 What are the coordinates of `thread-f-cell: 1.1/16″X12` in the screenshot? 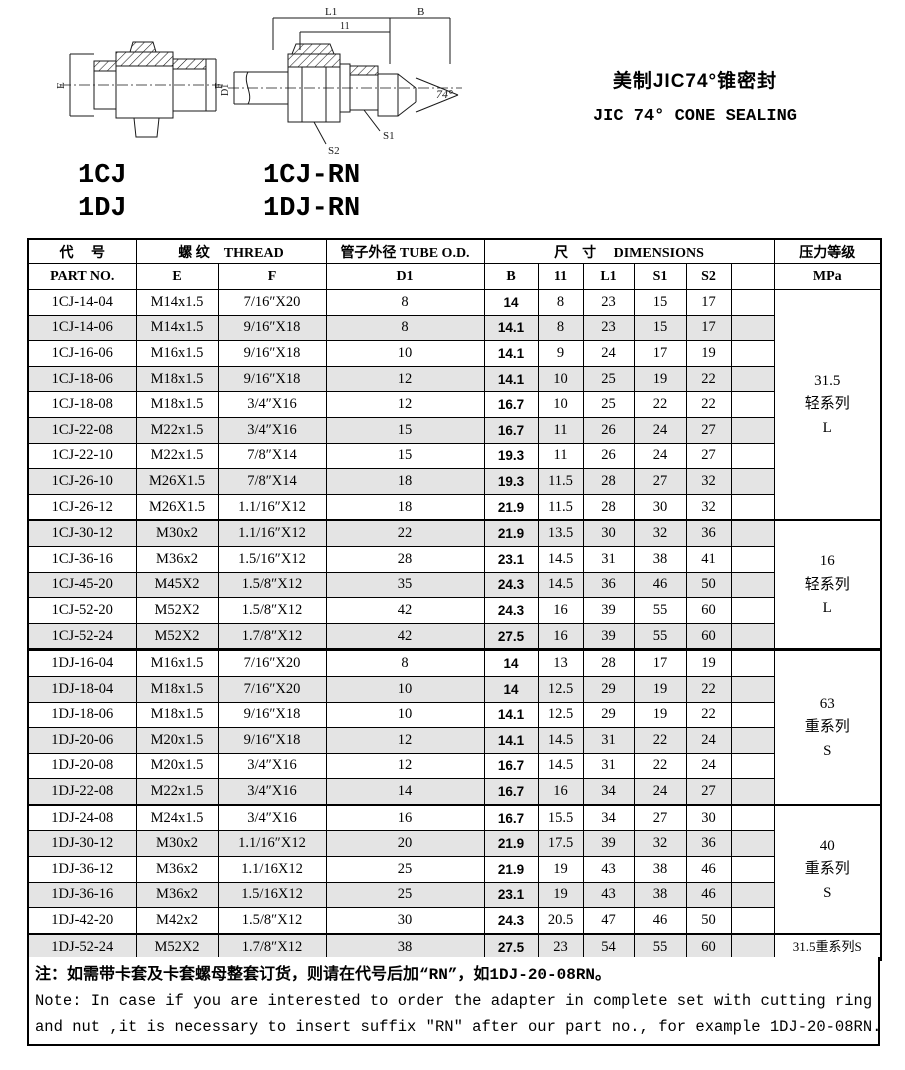 It's located at (272, 844).